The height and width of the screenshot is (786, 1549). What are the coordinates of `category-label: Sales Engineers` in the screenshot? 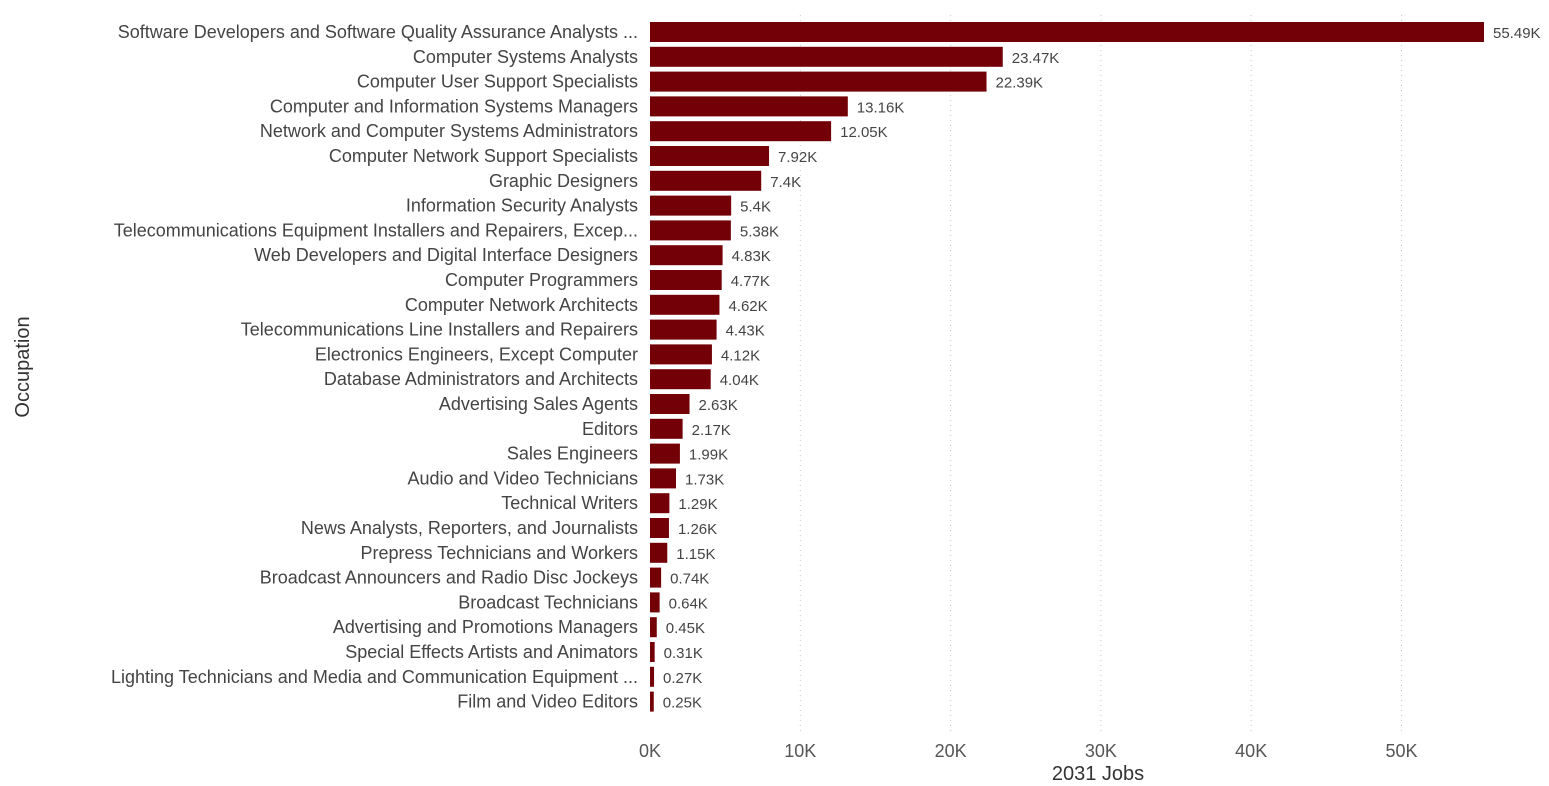 It's located at (572, 454).